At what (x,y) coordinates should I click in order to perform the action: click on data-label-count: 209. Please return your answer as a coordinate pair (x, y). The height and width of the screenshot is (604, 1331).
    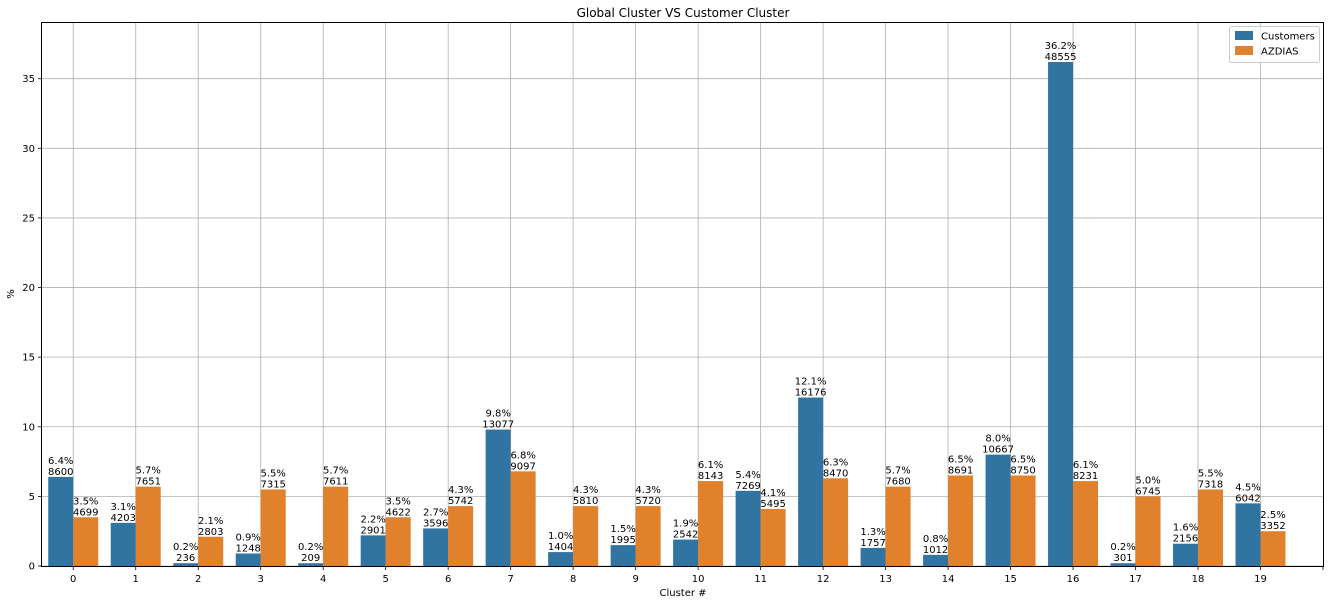
    Looking at the image, I should click on (310, 558).